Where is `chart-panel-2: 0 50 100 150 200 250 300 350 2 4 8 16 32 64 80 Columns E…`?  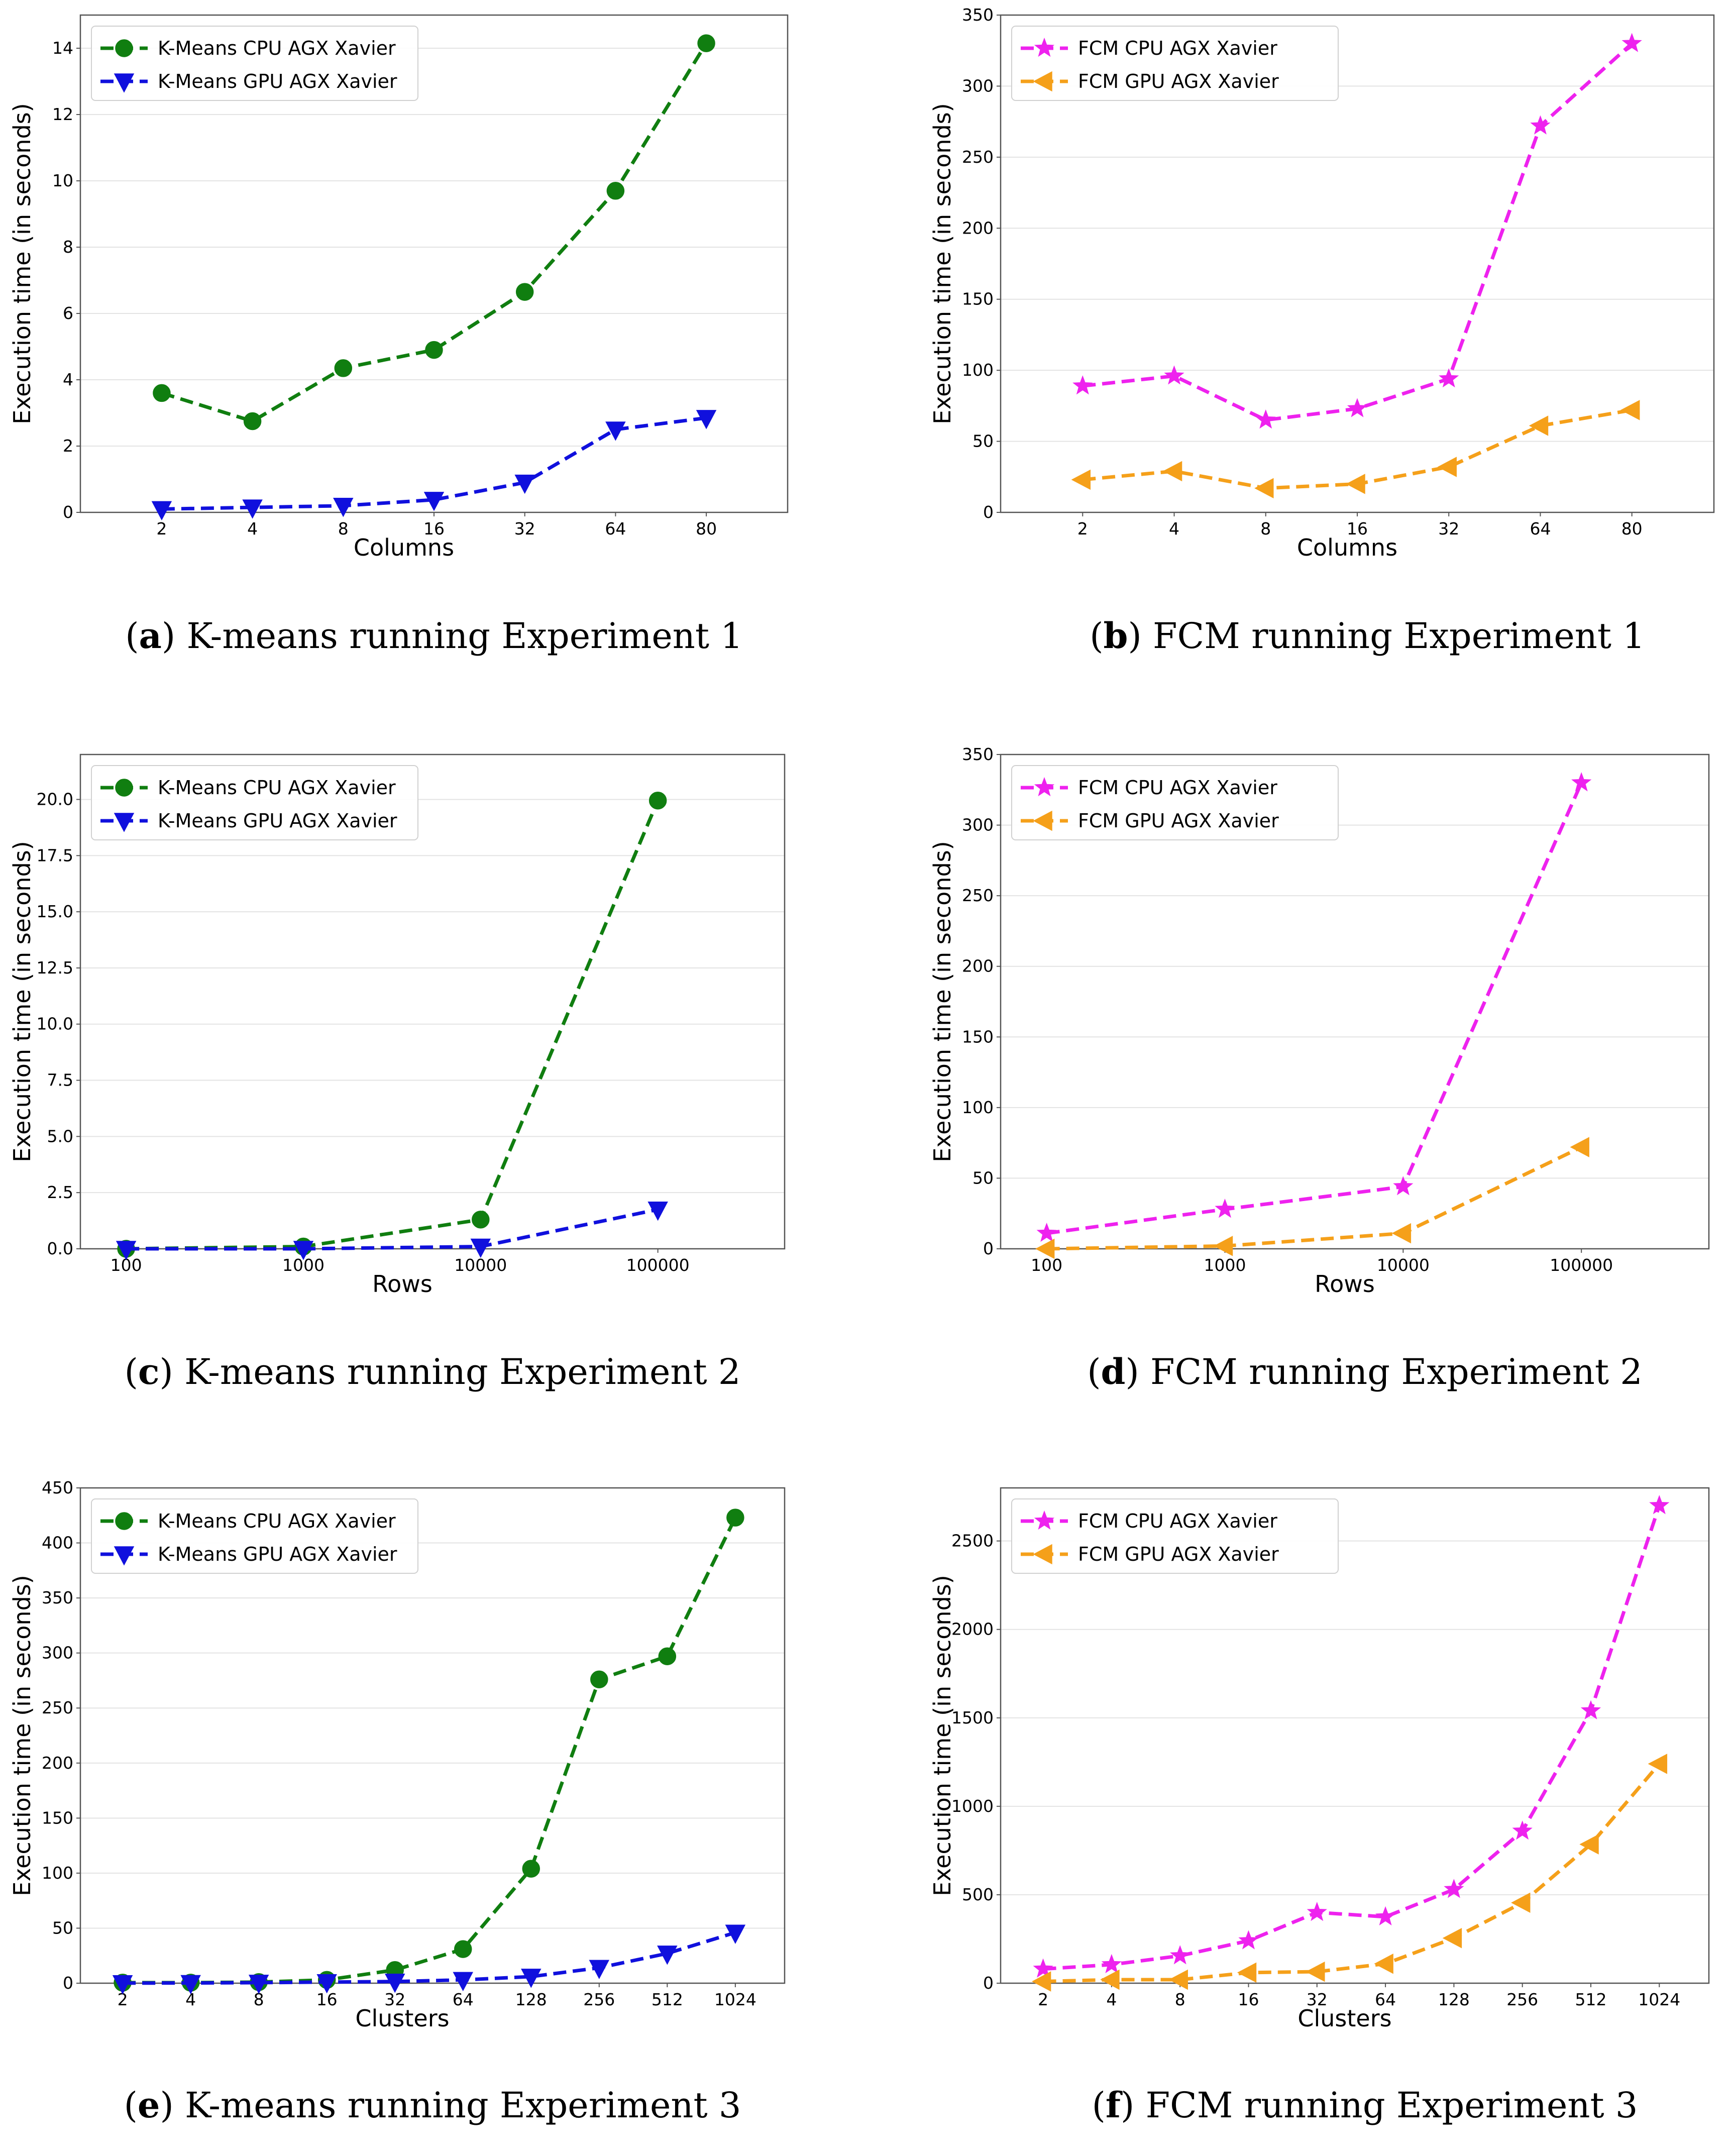
chart-panel-2: 0 50 100 150 200 250 300 350 2 4 8 16 32 64 80 Columns E… is located at coordinates (1322, 331).